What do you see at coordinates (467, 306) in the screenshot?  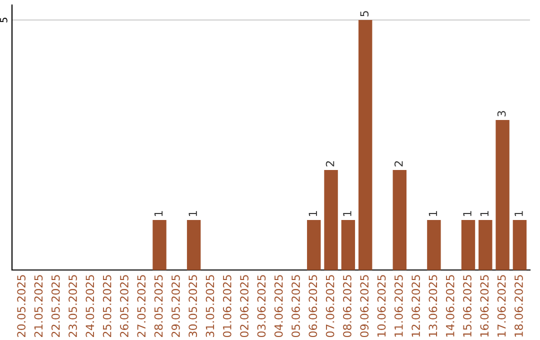 I see `x-tick-label: 15.06.2025` at bounding box center [467, 306].